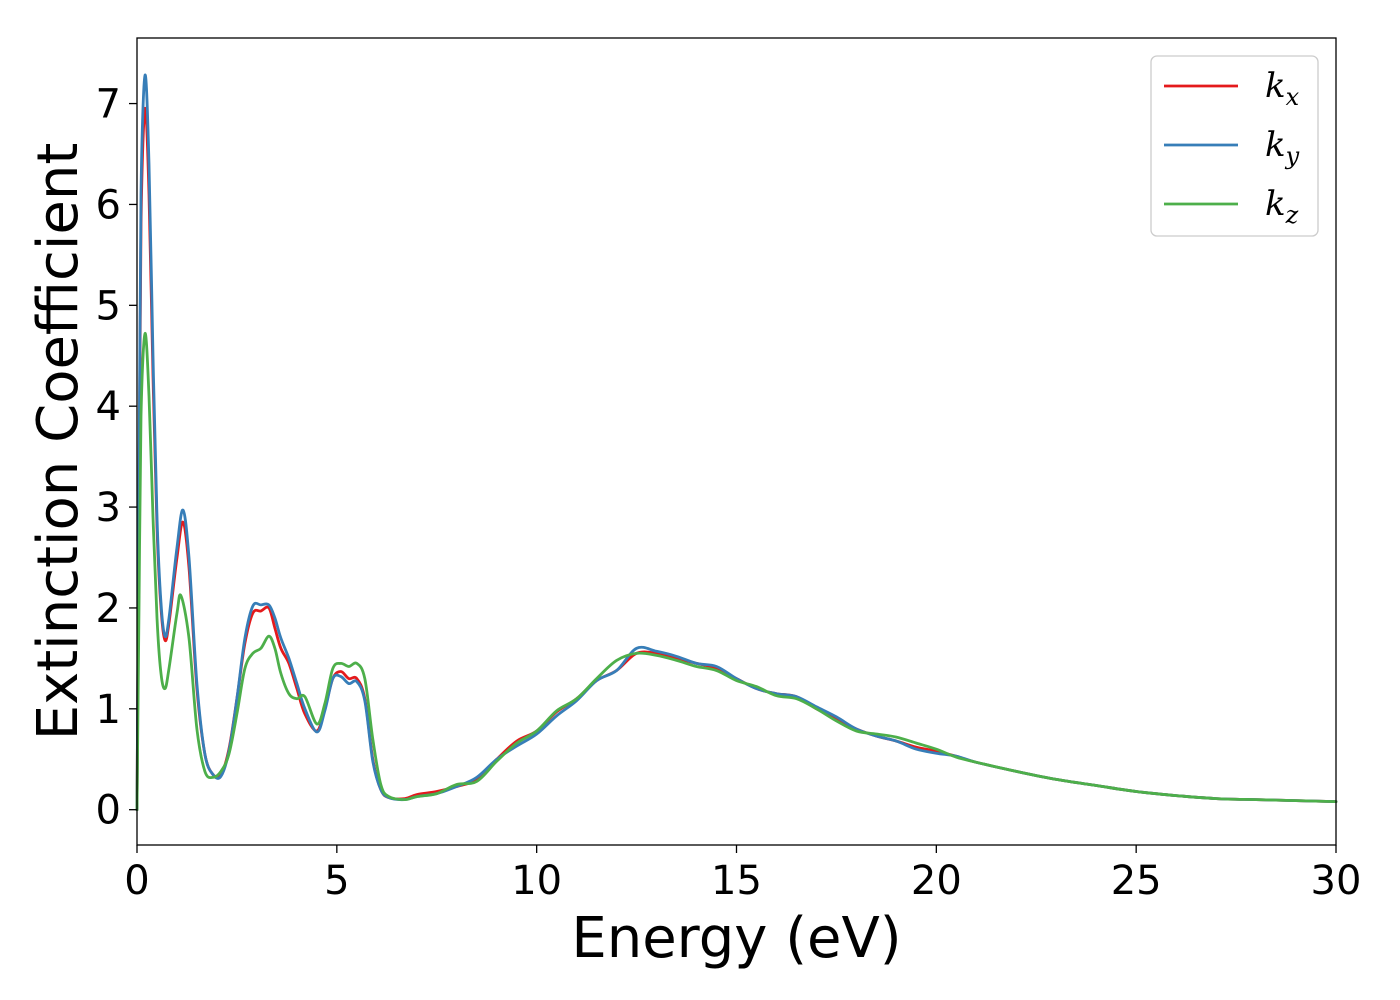 Image resolution: width=1400 pixels, height=1000 pixels. Describe the element at coordinates (108, 306) in the screenshot. I see `y-tick-label: 5` at that location.